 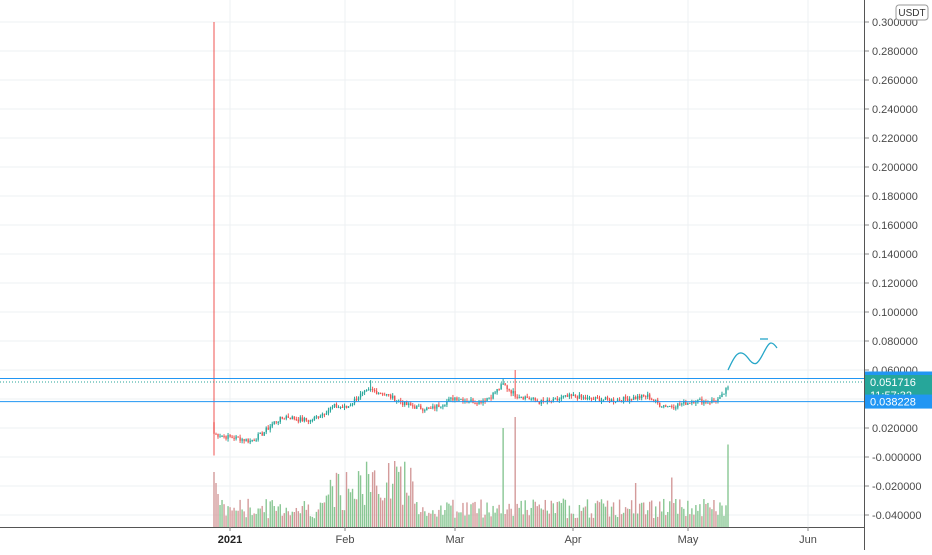 What do you see at coordinates (432, 390) in the screenshot?
I see `horizontal-lines` at bounding box center [432, 390].